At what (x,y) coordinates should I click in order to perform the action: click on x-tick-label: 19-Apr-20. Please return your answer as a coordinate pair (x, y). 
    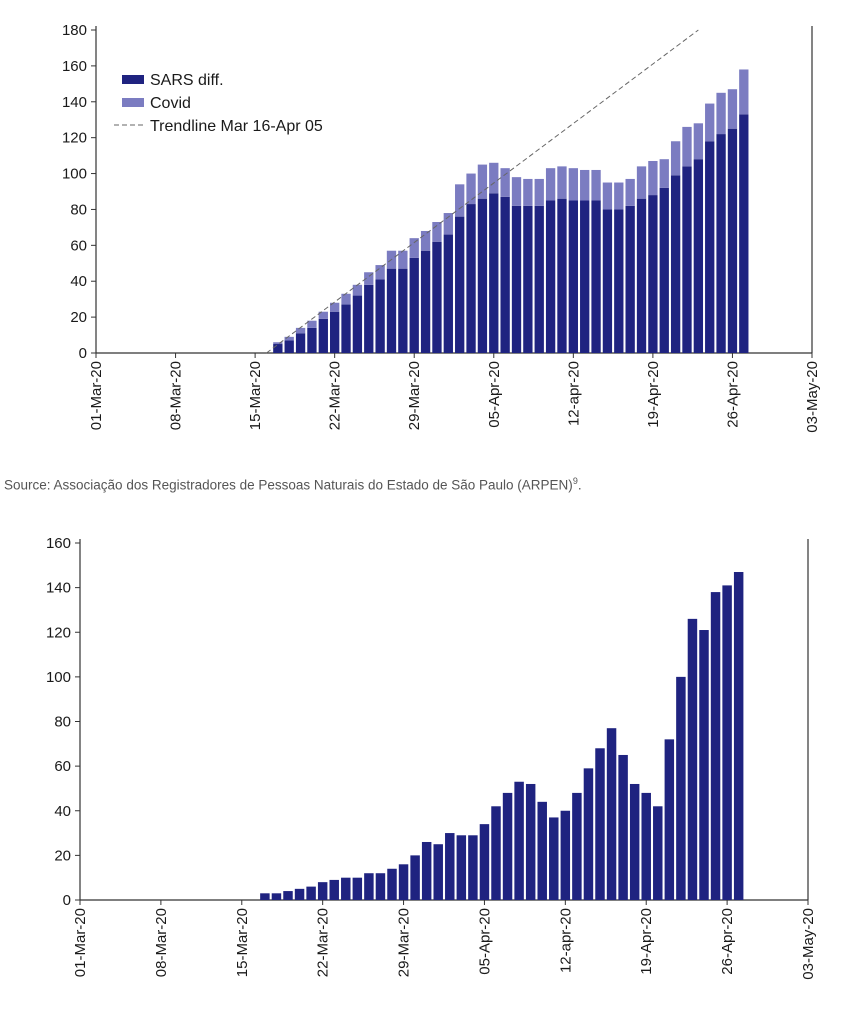
    Looking at the image, I should click on (646, 941).